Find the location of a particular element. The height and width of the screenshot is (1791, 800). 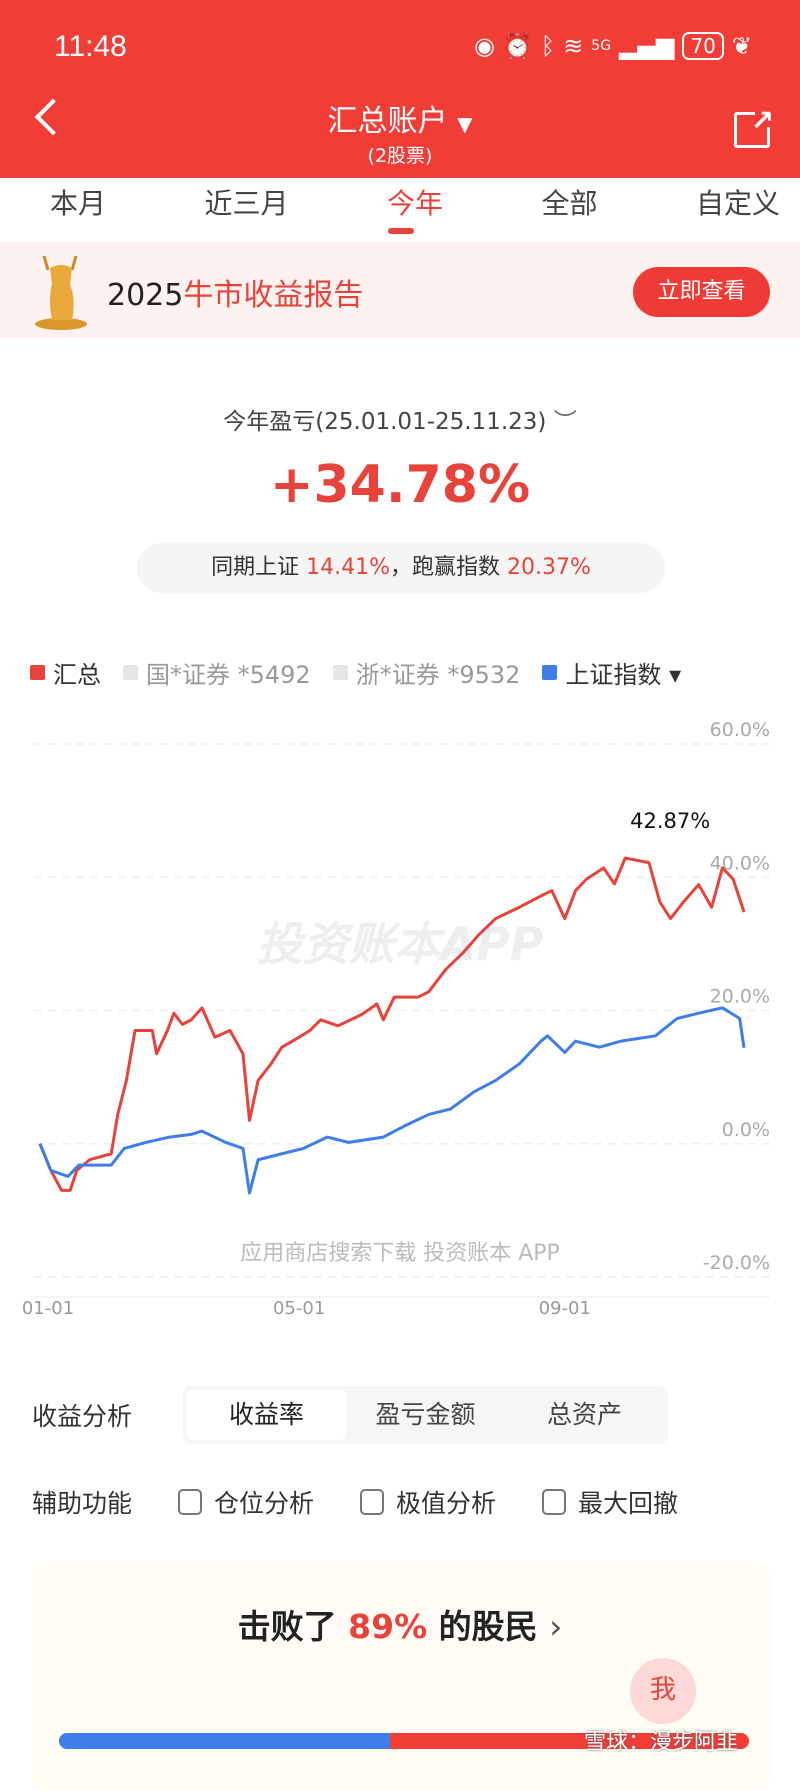

seg-total-assets: 总资产 is located at coordinates (584, 1414).